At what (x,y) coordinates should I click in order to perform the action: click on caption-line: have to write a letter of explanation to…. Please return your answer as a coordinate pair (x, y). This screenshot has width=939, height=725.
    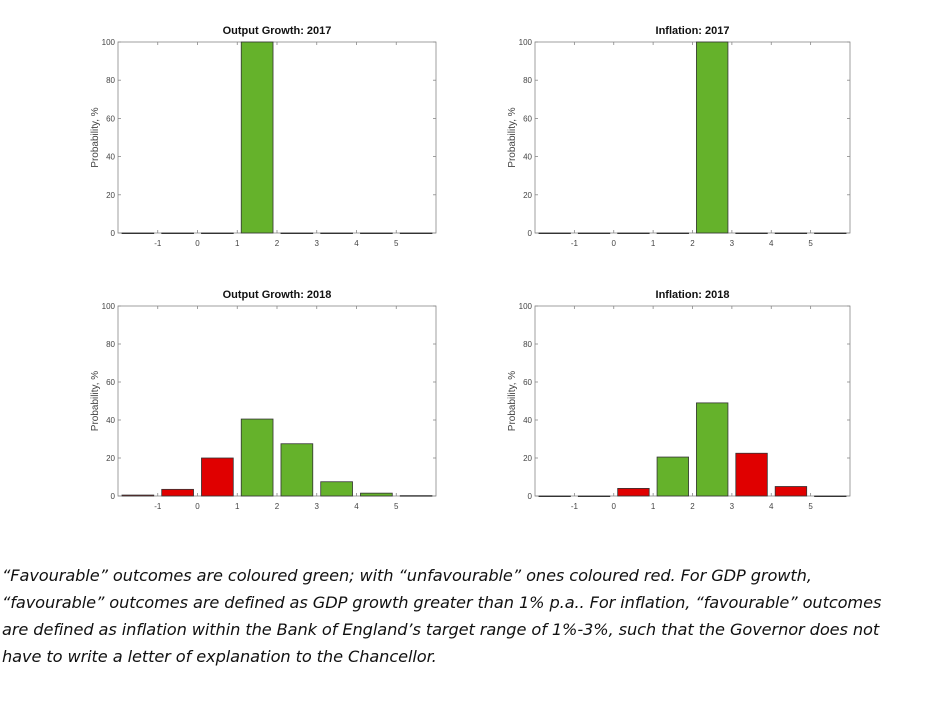
    Looking at the image, I should click on (219, 656).